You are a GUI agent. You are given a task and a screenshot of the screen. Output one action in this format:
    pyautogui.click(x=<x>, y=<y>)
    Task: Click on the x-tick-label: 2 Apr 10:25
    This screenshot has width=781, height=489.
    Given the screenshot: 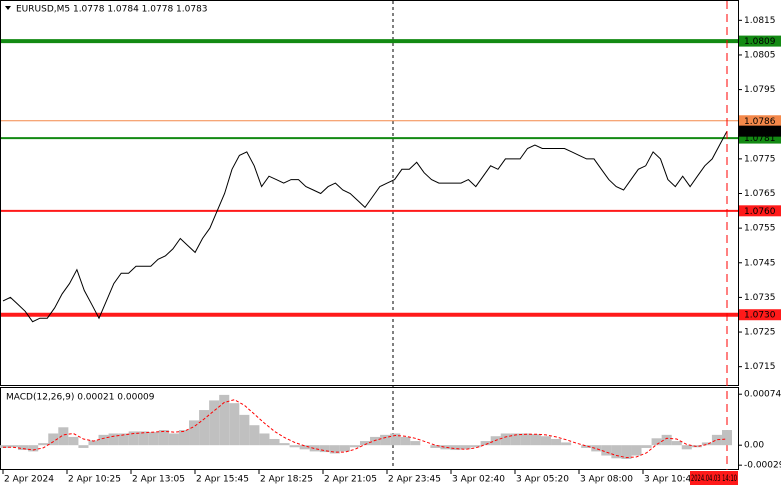 What is the action you would take?
    pyautogui.click(x=94, y=480)
    